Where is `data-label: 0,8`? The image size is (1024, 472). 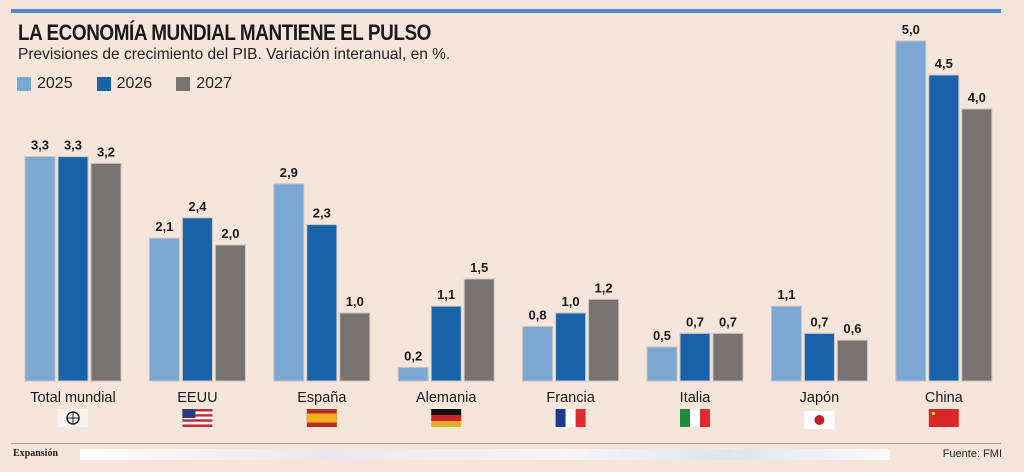
data-label: 0,8 is located at coordinates (538, 315).